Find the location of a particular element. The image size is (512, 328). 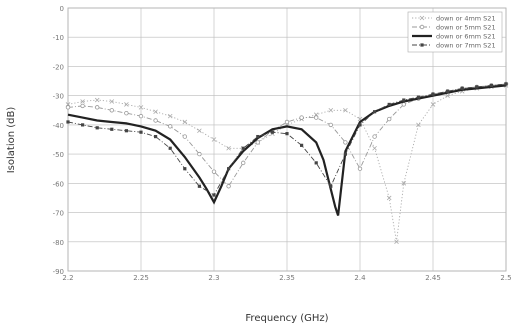

x-tick-labels: 2.2 2.25 2.3 2.35 2.4 2.45 2.5 is located at coordinates (286, 278).